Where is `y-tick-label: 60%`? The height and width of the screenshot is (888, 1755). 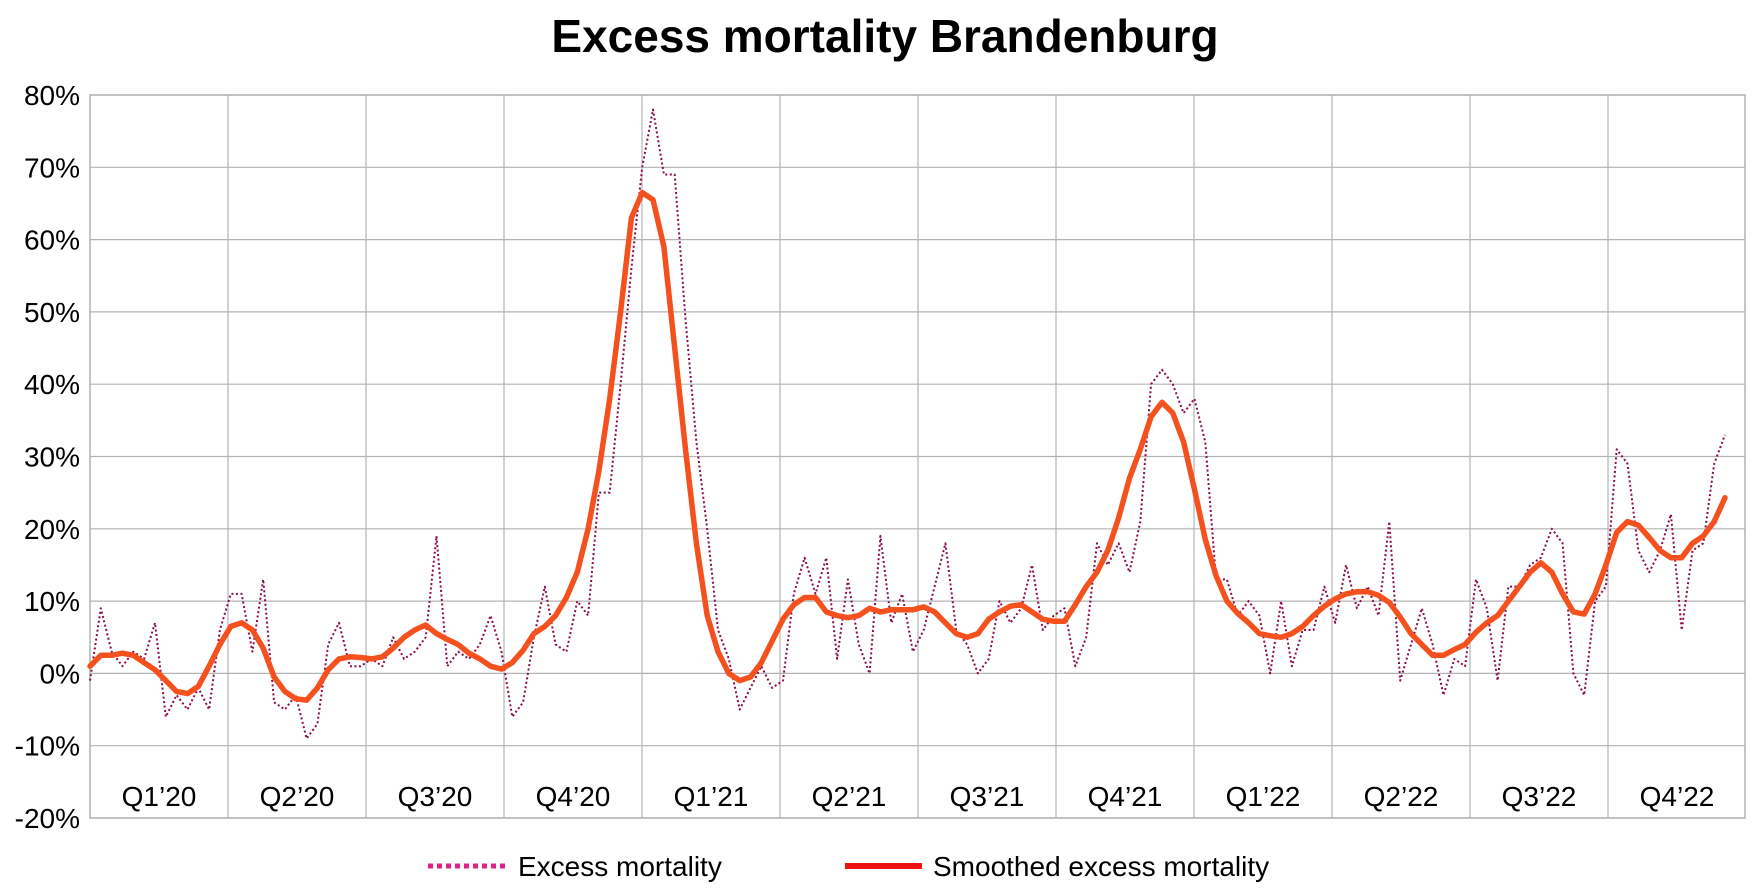
y-tick-label: 60% is located at coordinates (52, 240).